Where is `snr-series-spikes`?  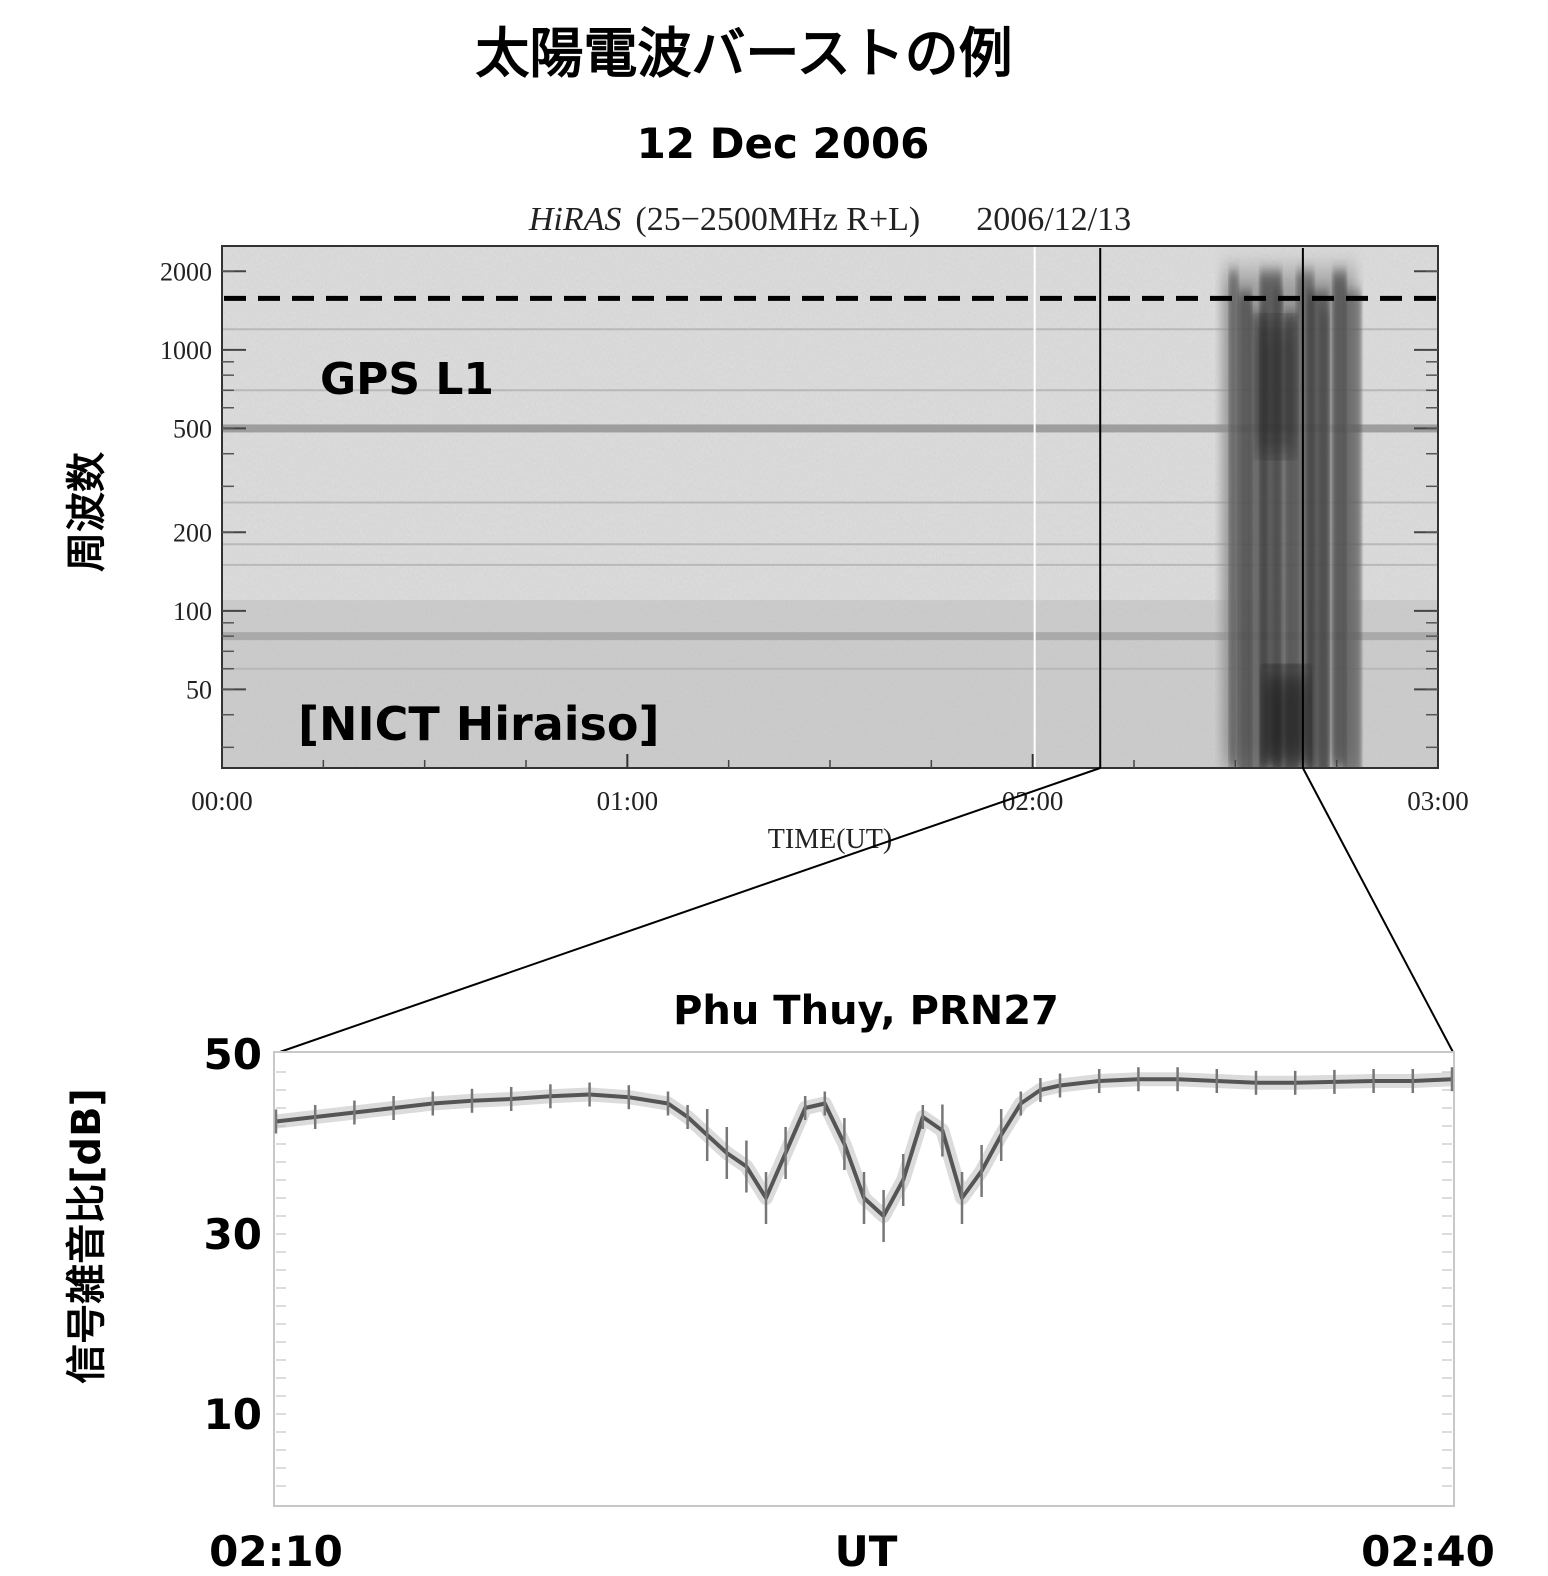 snr-series-spikes is located at coordinates (864, 1154).